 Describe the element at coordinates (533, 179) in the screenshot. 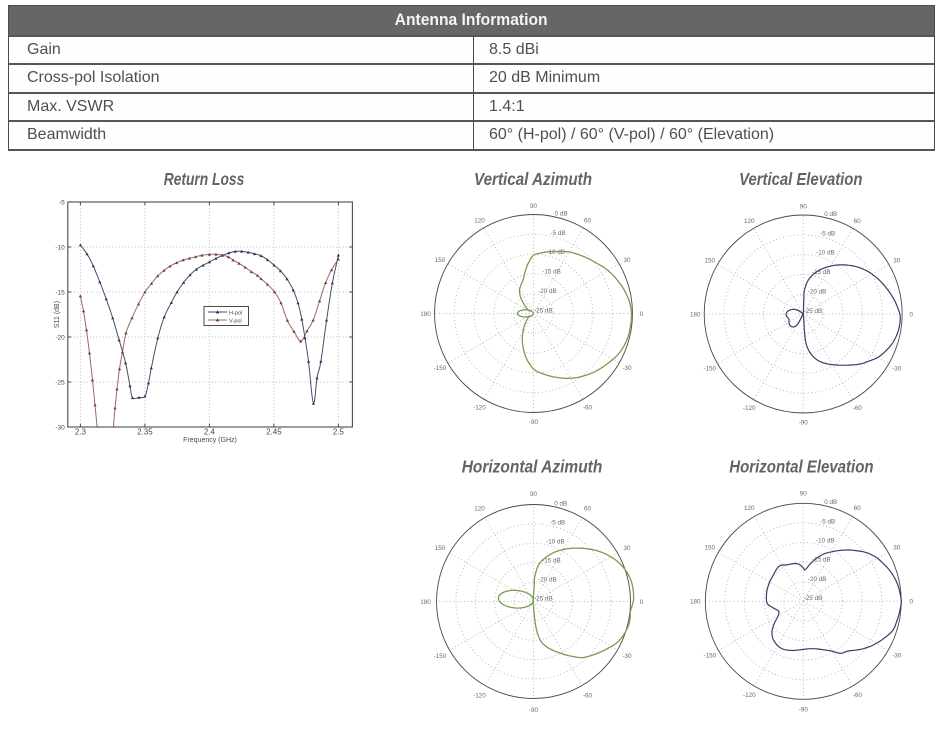

I see `svg-text: Vertical Azimuth` at that location.